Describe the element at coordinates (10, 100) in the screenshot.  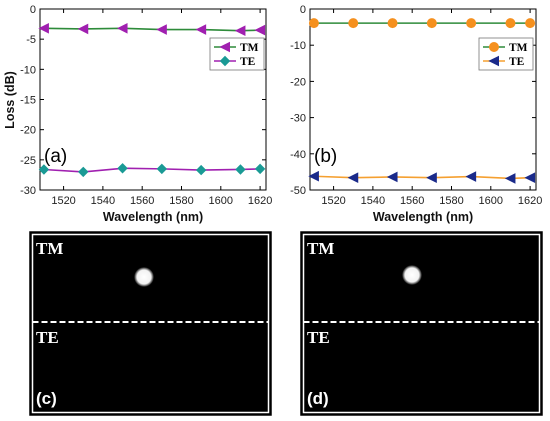
I see `y-axis-title: Loss (dB)` at that location.